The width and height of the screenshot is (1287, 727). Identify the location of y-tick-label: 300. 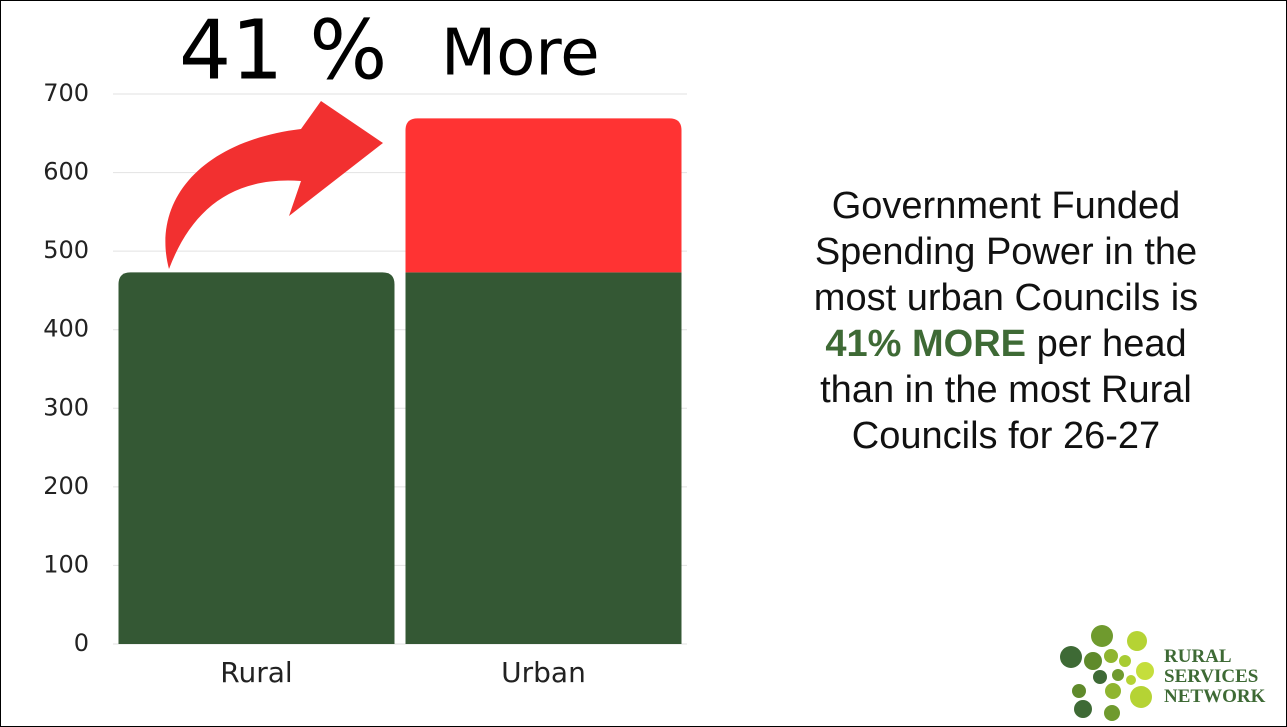
(66, 407).